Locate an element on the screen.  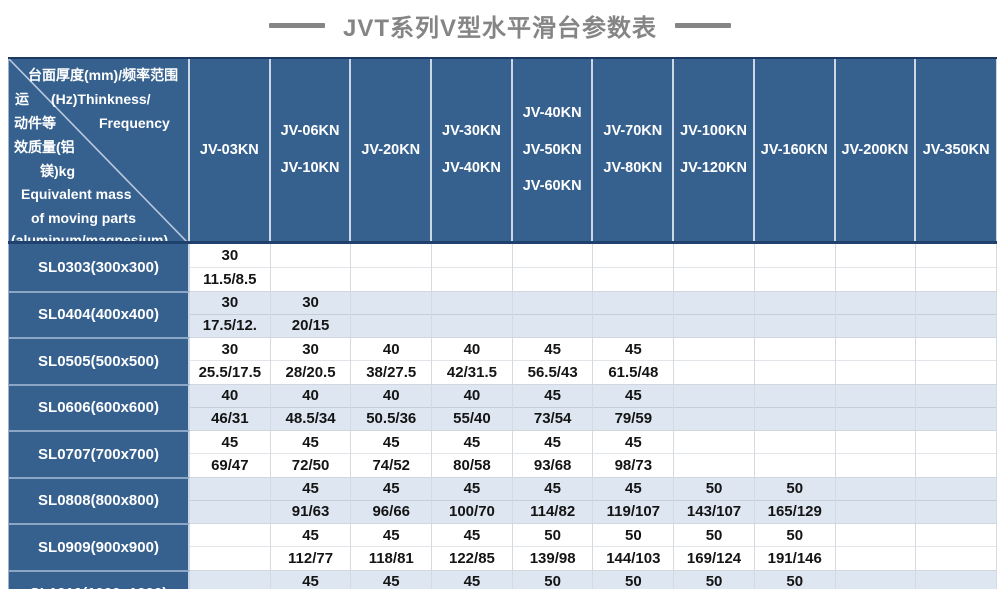
data-cell: 45 93/68 is located at coordinates (553, 453).